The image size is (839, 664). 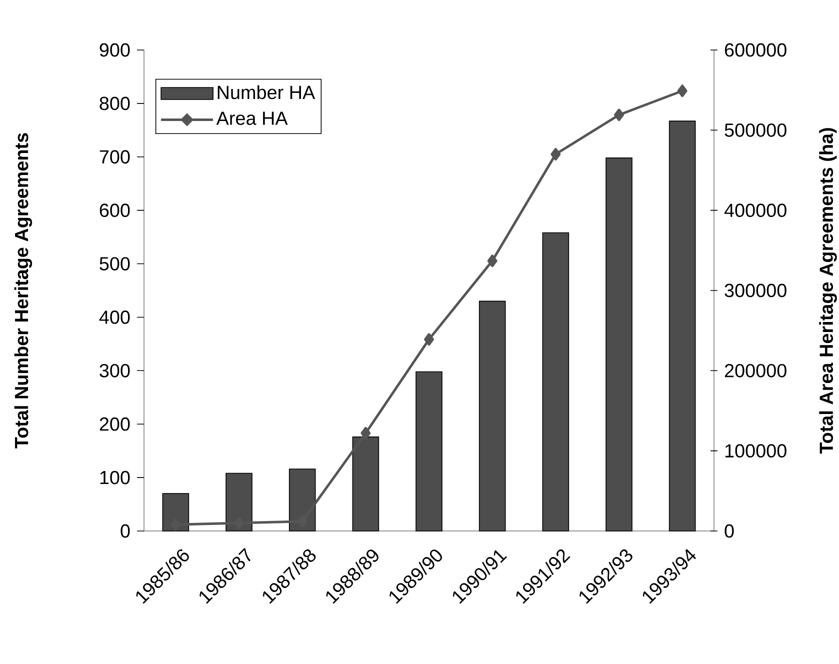 I want to click on y2-tick-label: 400000, so click(x=755, y=211).